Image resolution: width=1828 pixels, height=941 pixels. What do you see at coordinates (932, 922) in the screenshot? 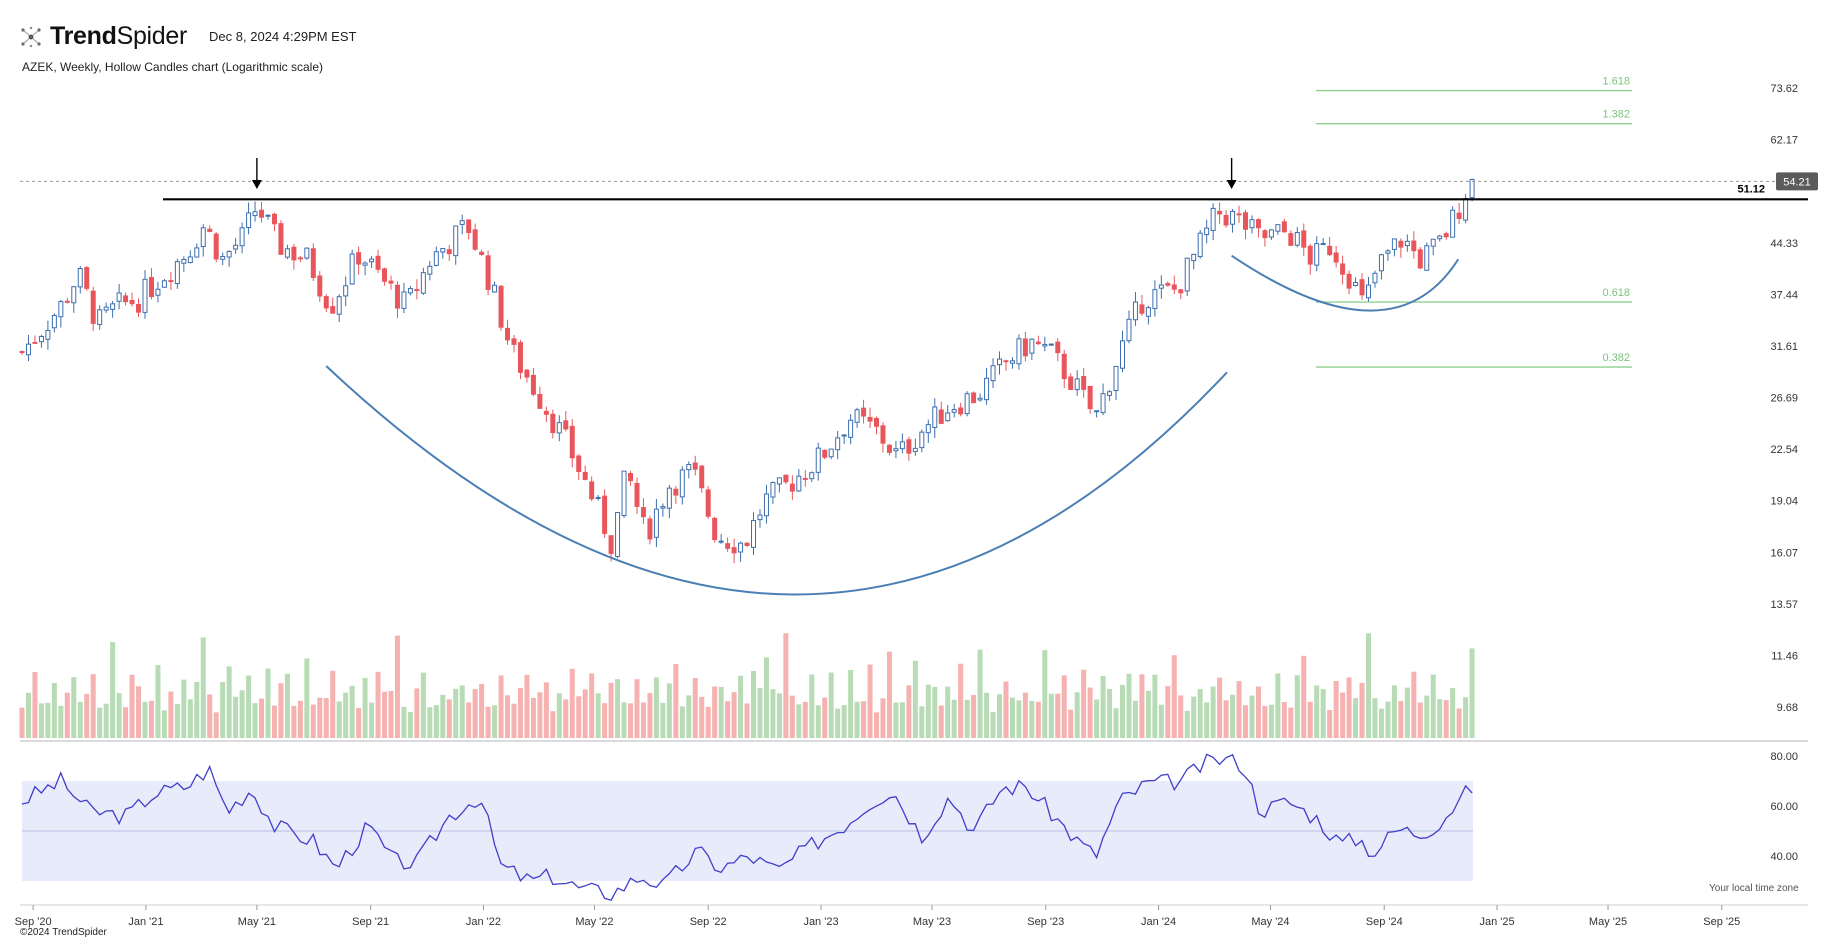
I see `x-tick-label: May '23` at bounding box center [932, 922].